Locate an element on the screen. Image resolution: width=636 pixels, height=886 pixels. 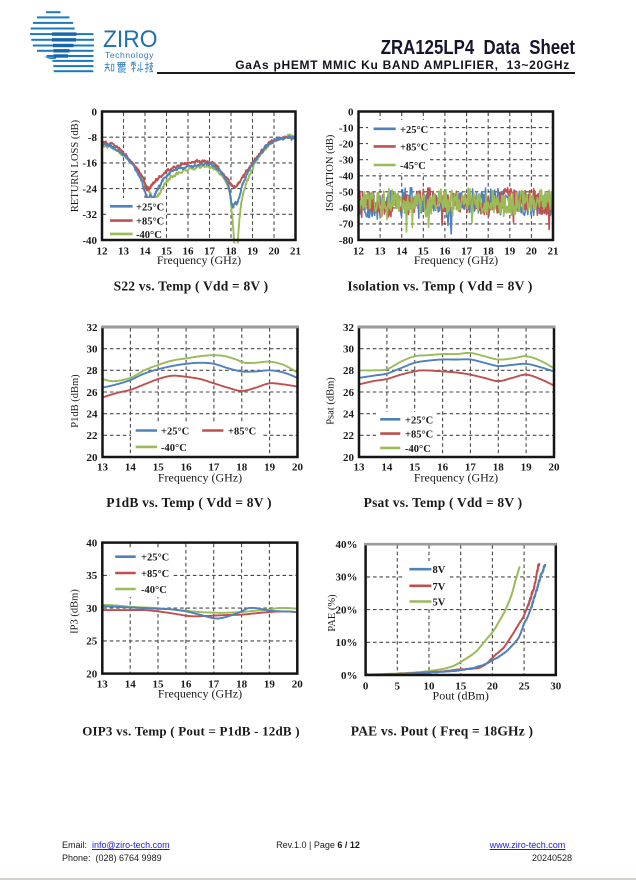
svg-text: -8 is located at coordinates (93, 138).